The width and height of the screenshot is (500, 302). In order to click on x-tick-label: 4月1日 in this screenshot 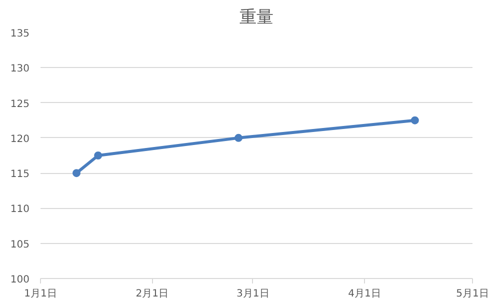, I will do `click(364, 294)`.